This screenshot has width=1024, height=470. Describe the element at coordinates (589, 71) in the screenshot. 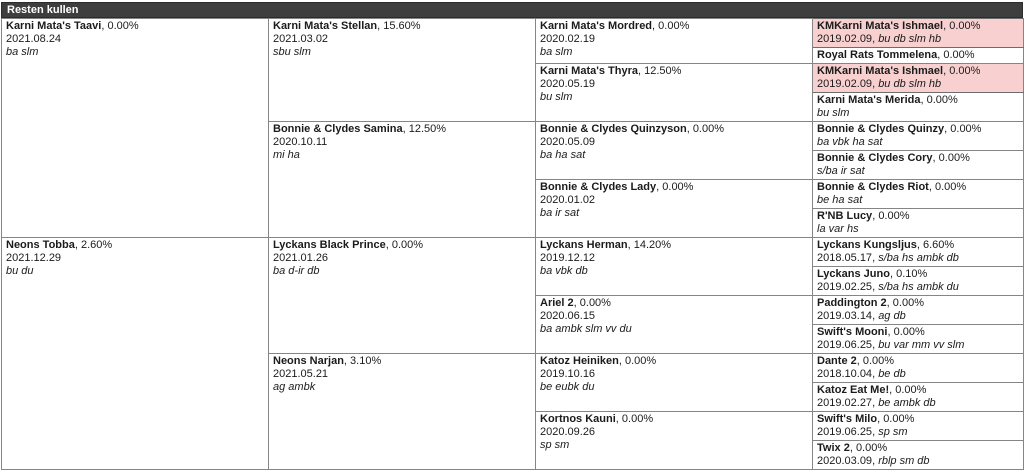

I see `rat-name: Karni Mata's Thyra` at that location.